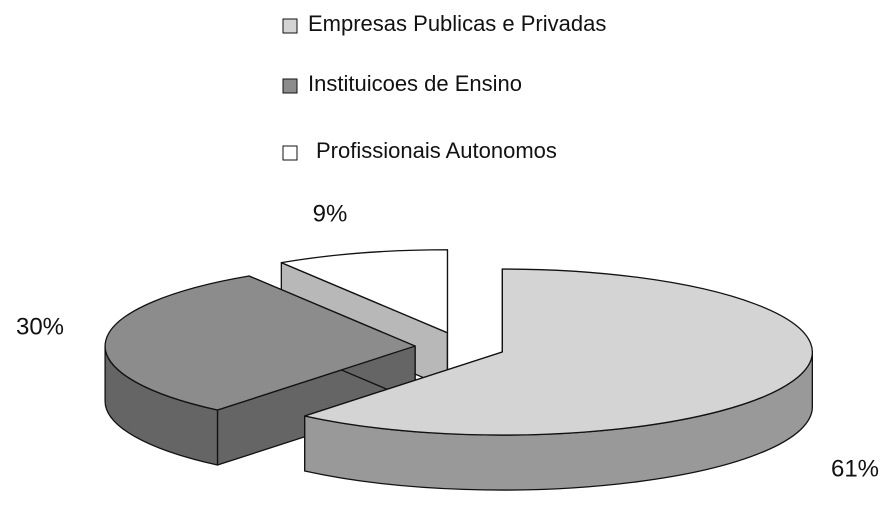 The height and width of the screenshot is (508, 894). Describe the element at coordinates (415, 83) in the screenshot. I see `legend-label: Instituicoes de Ensino` at that location.